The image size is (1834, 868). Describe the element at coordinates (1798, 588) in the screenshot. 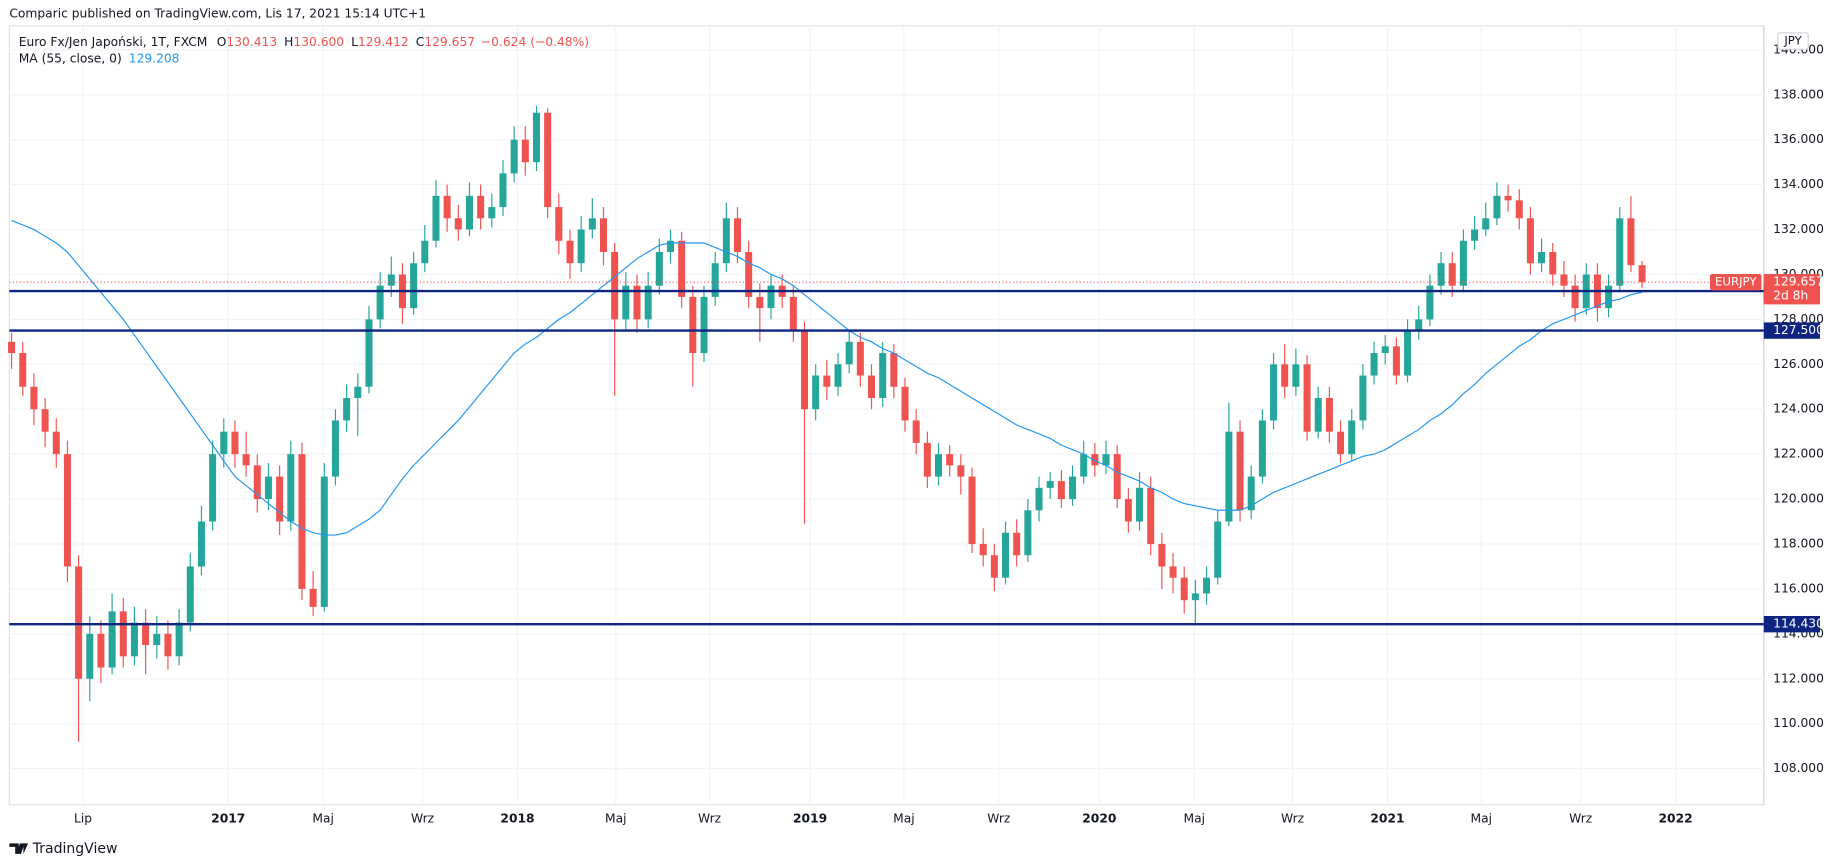

I see `y-tick-label: 116.000` at that location.